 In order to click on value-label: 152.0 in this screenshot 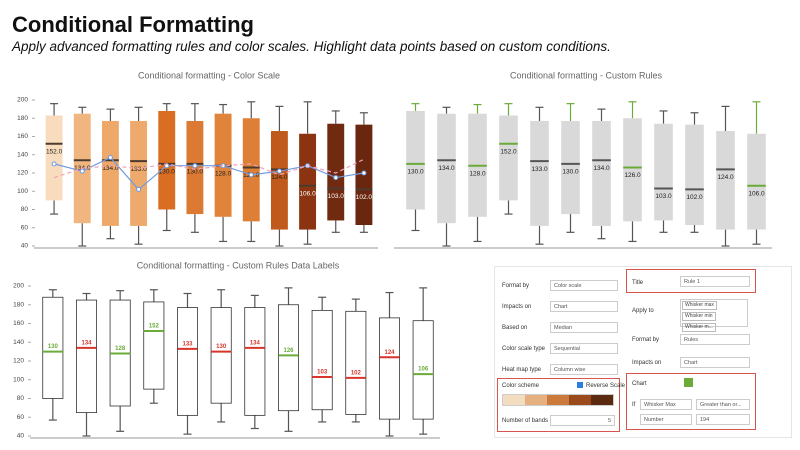, I will do `click(54, 152)`.